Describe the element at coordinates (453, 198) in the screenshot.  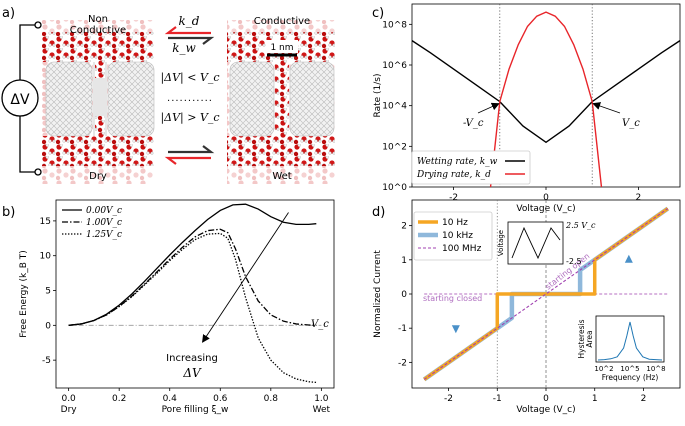
I see `c-xtick-label: -2` at that location.